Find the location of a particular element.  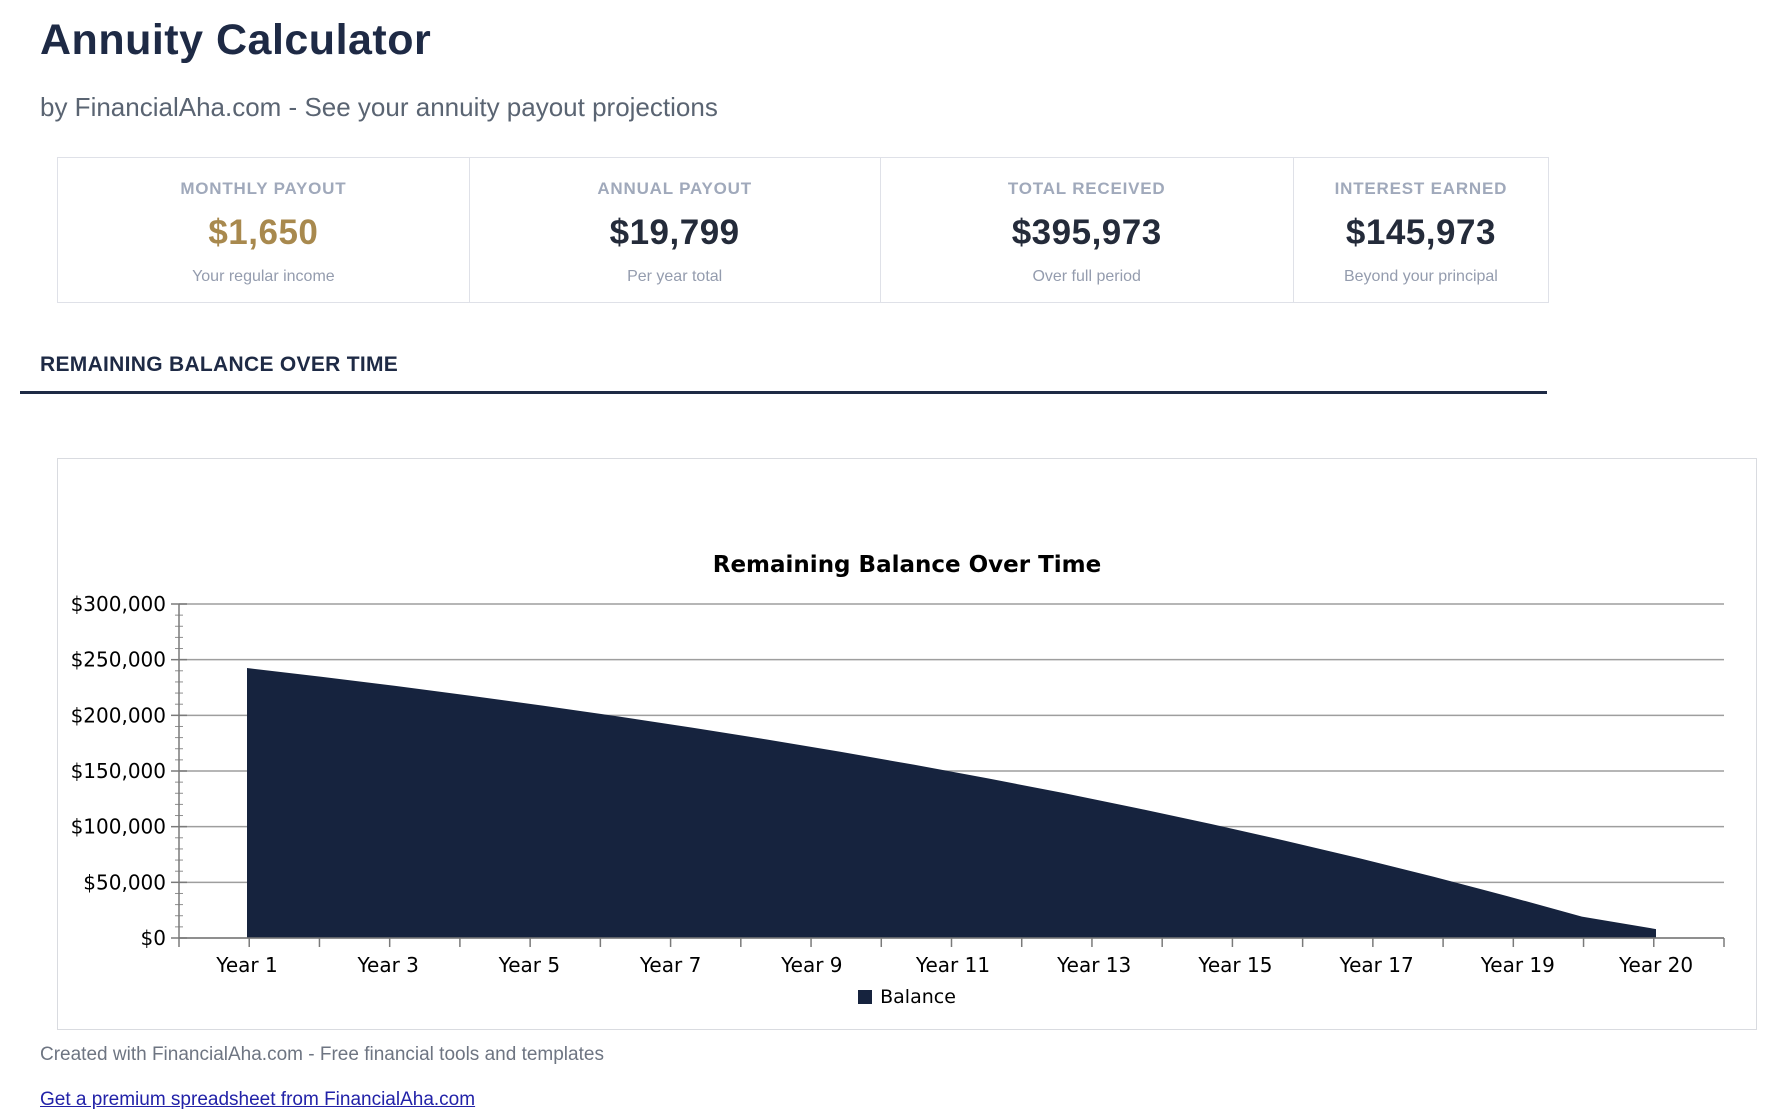

svg-text: $200,000 is located at coordinates (118, 716).